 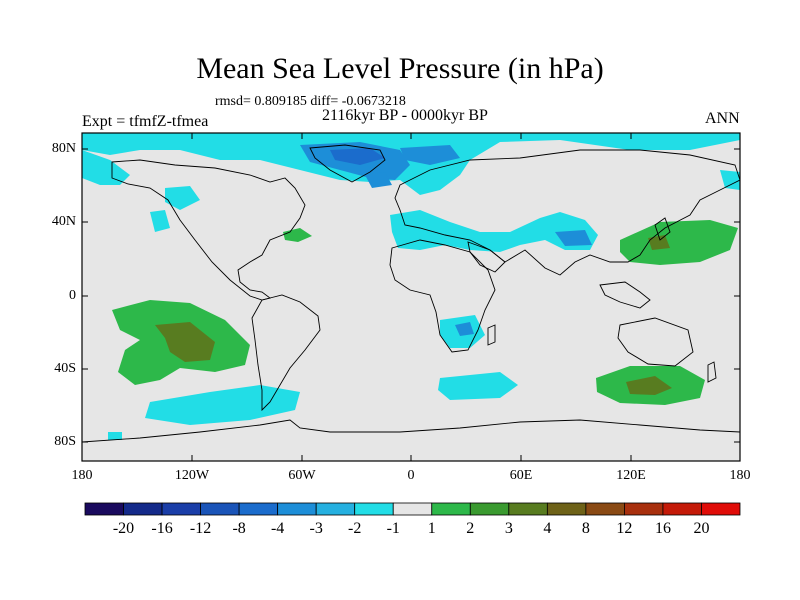 What do you see at coordinates (521, 475) in the screenshot?
I see `lon-tick-label: 60E` at bounding box center [521, 475].